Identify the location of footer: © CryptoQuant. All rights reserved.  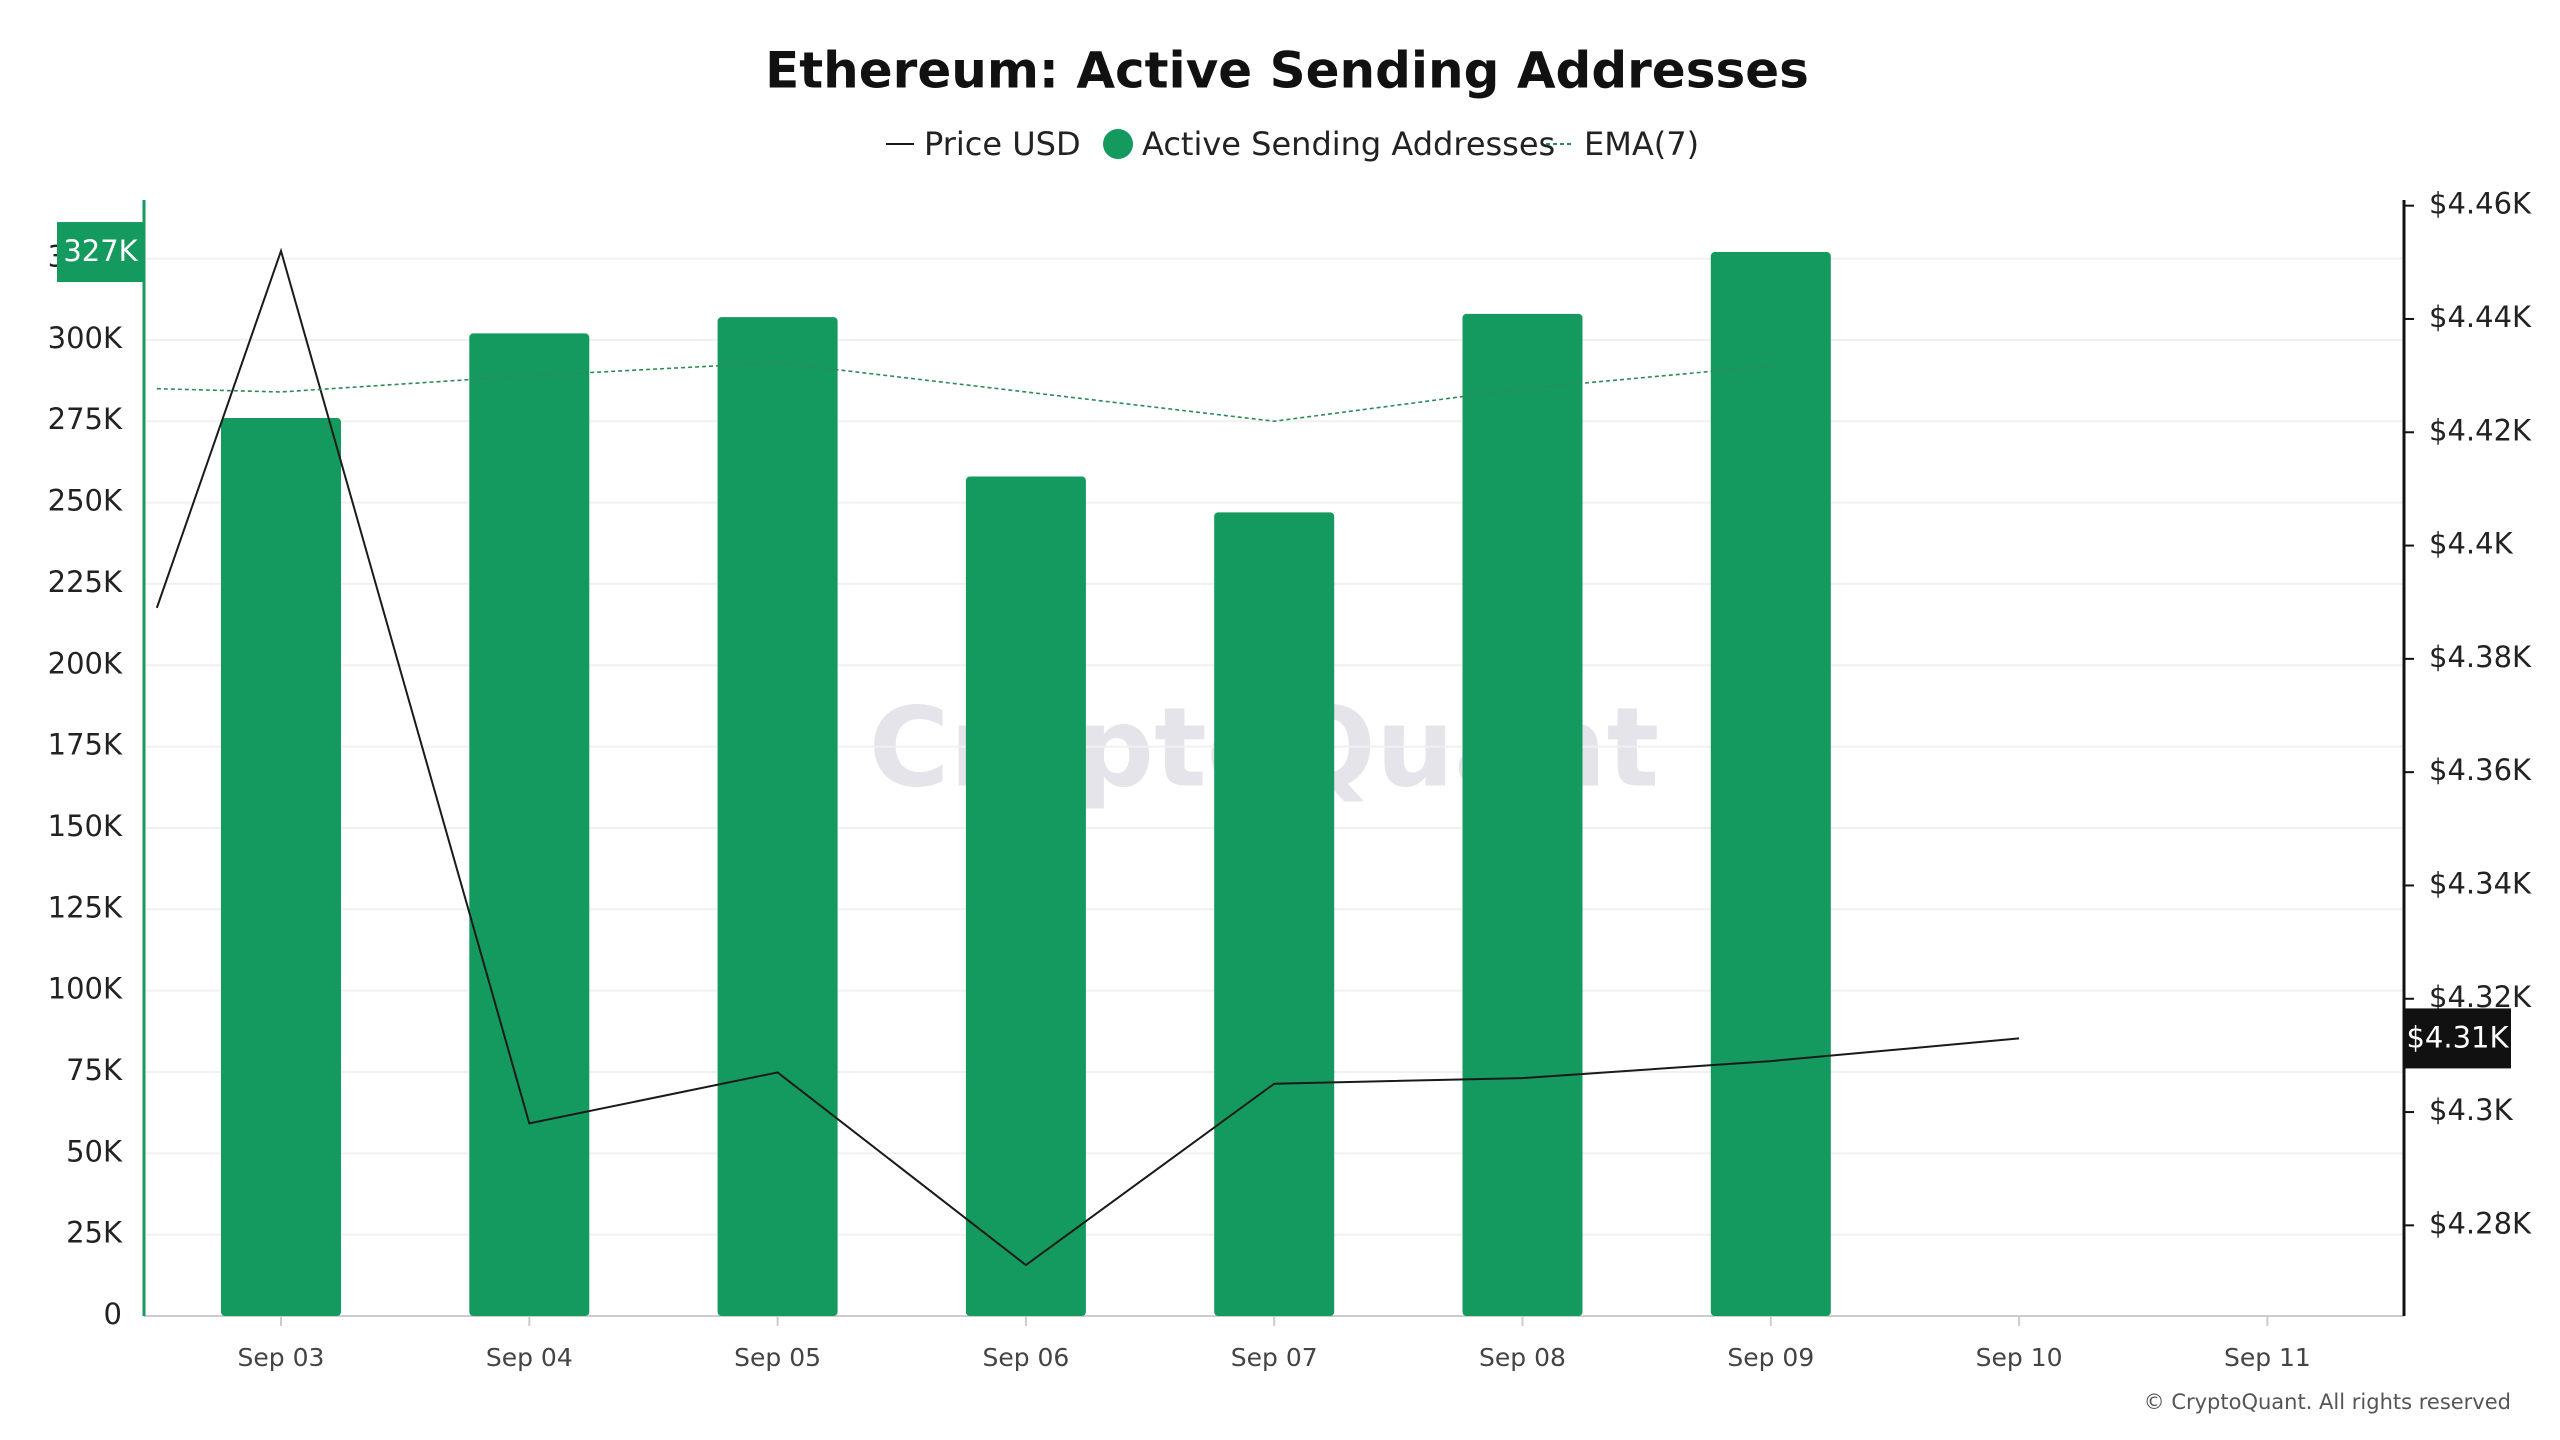
(2327, 1402).